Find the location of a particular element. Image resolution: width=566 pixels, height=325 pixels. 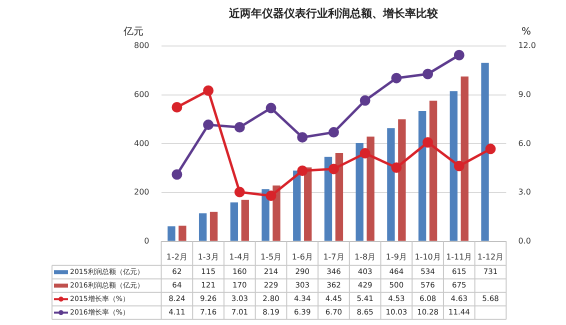

x-tick-label: 1-6月 is located at coordinates (302, 257).